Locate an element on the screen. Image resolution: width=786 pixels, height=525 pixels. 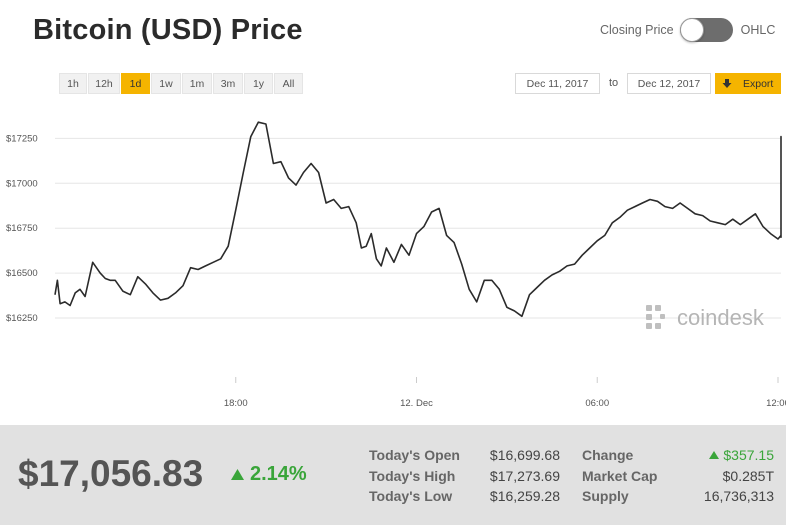
stat-label-market-cap: Market Cap is located at coordinates (620, 476).